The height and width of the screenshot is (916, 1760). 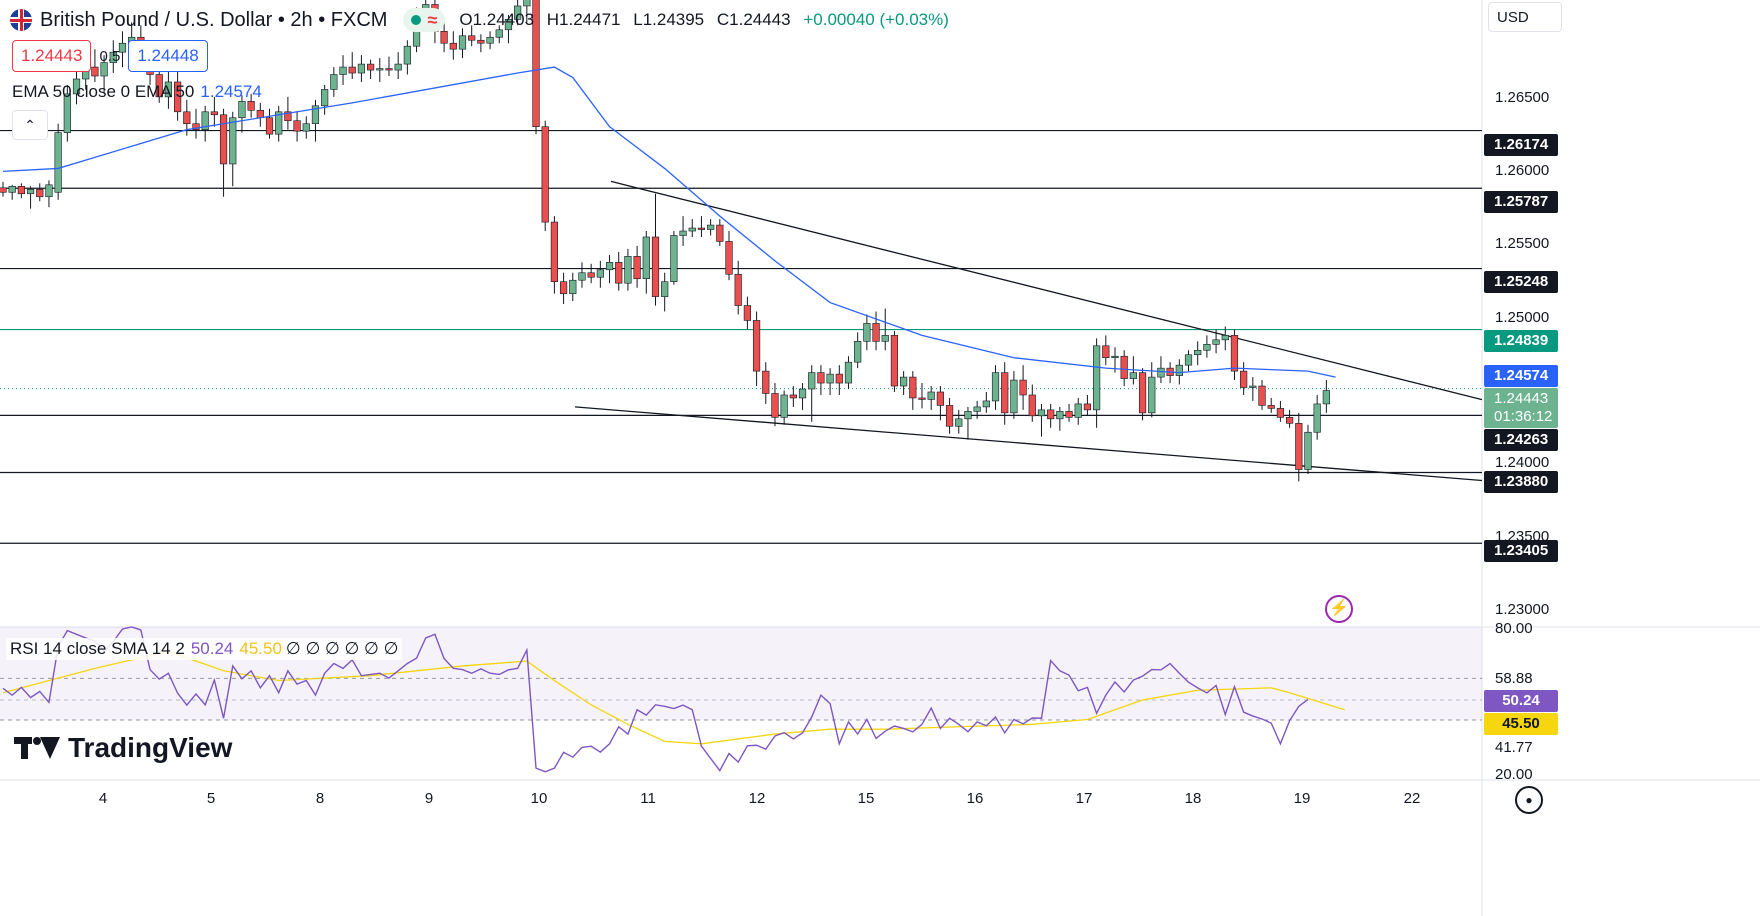 What do you see at coordinates (1302, 798) in the screenshot?
I see `date-axis-label: 19` at bounding box center [1302, 798].